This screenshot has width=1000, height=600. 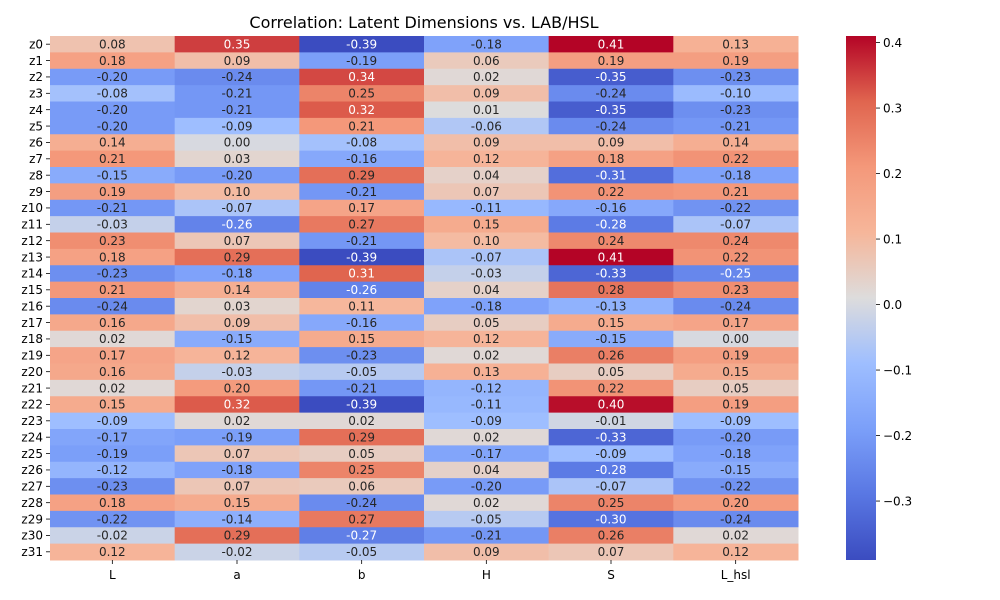 What do you see at coordinates (36, 61) in the screenshot?
I see `row-label-z1: z1` at bounding box center [36, 61].